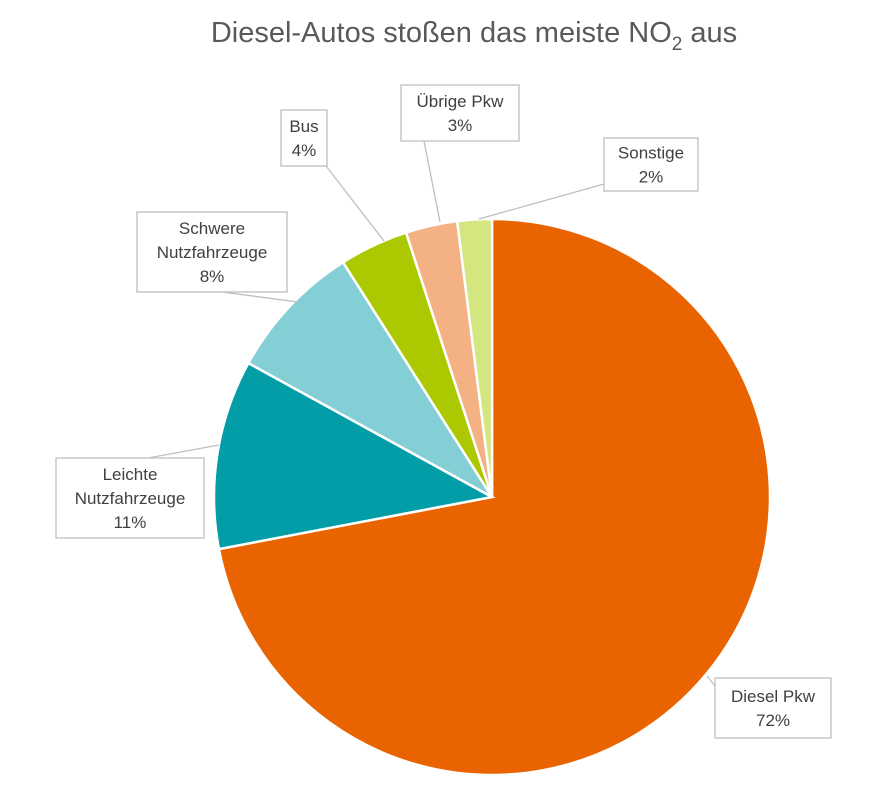  I want to click on chart-title-suffix: aus, so click(709, 33).